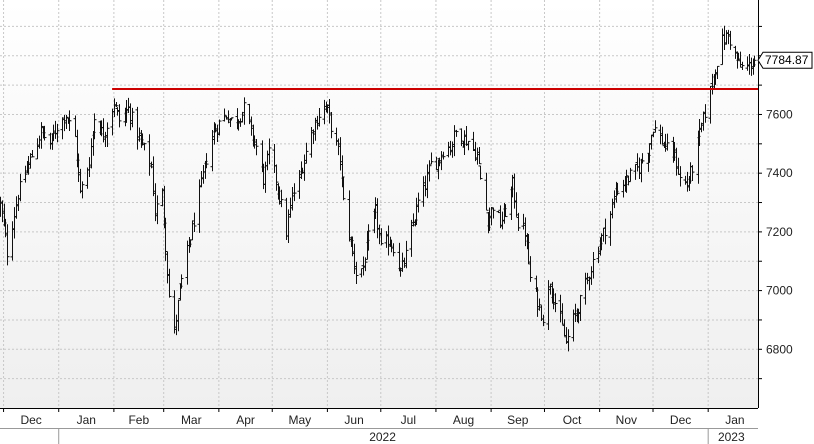 The width and height of the screenshot is (814, 444). Describe the element at coordinates (779, 349) in the screenshot. I see `y-tick-label: 6800` at that location.